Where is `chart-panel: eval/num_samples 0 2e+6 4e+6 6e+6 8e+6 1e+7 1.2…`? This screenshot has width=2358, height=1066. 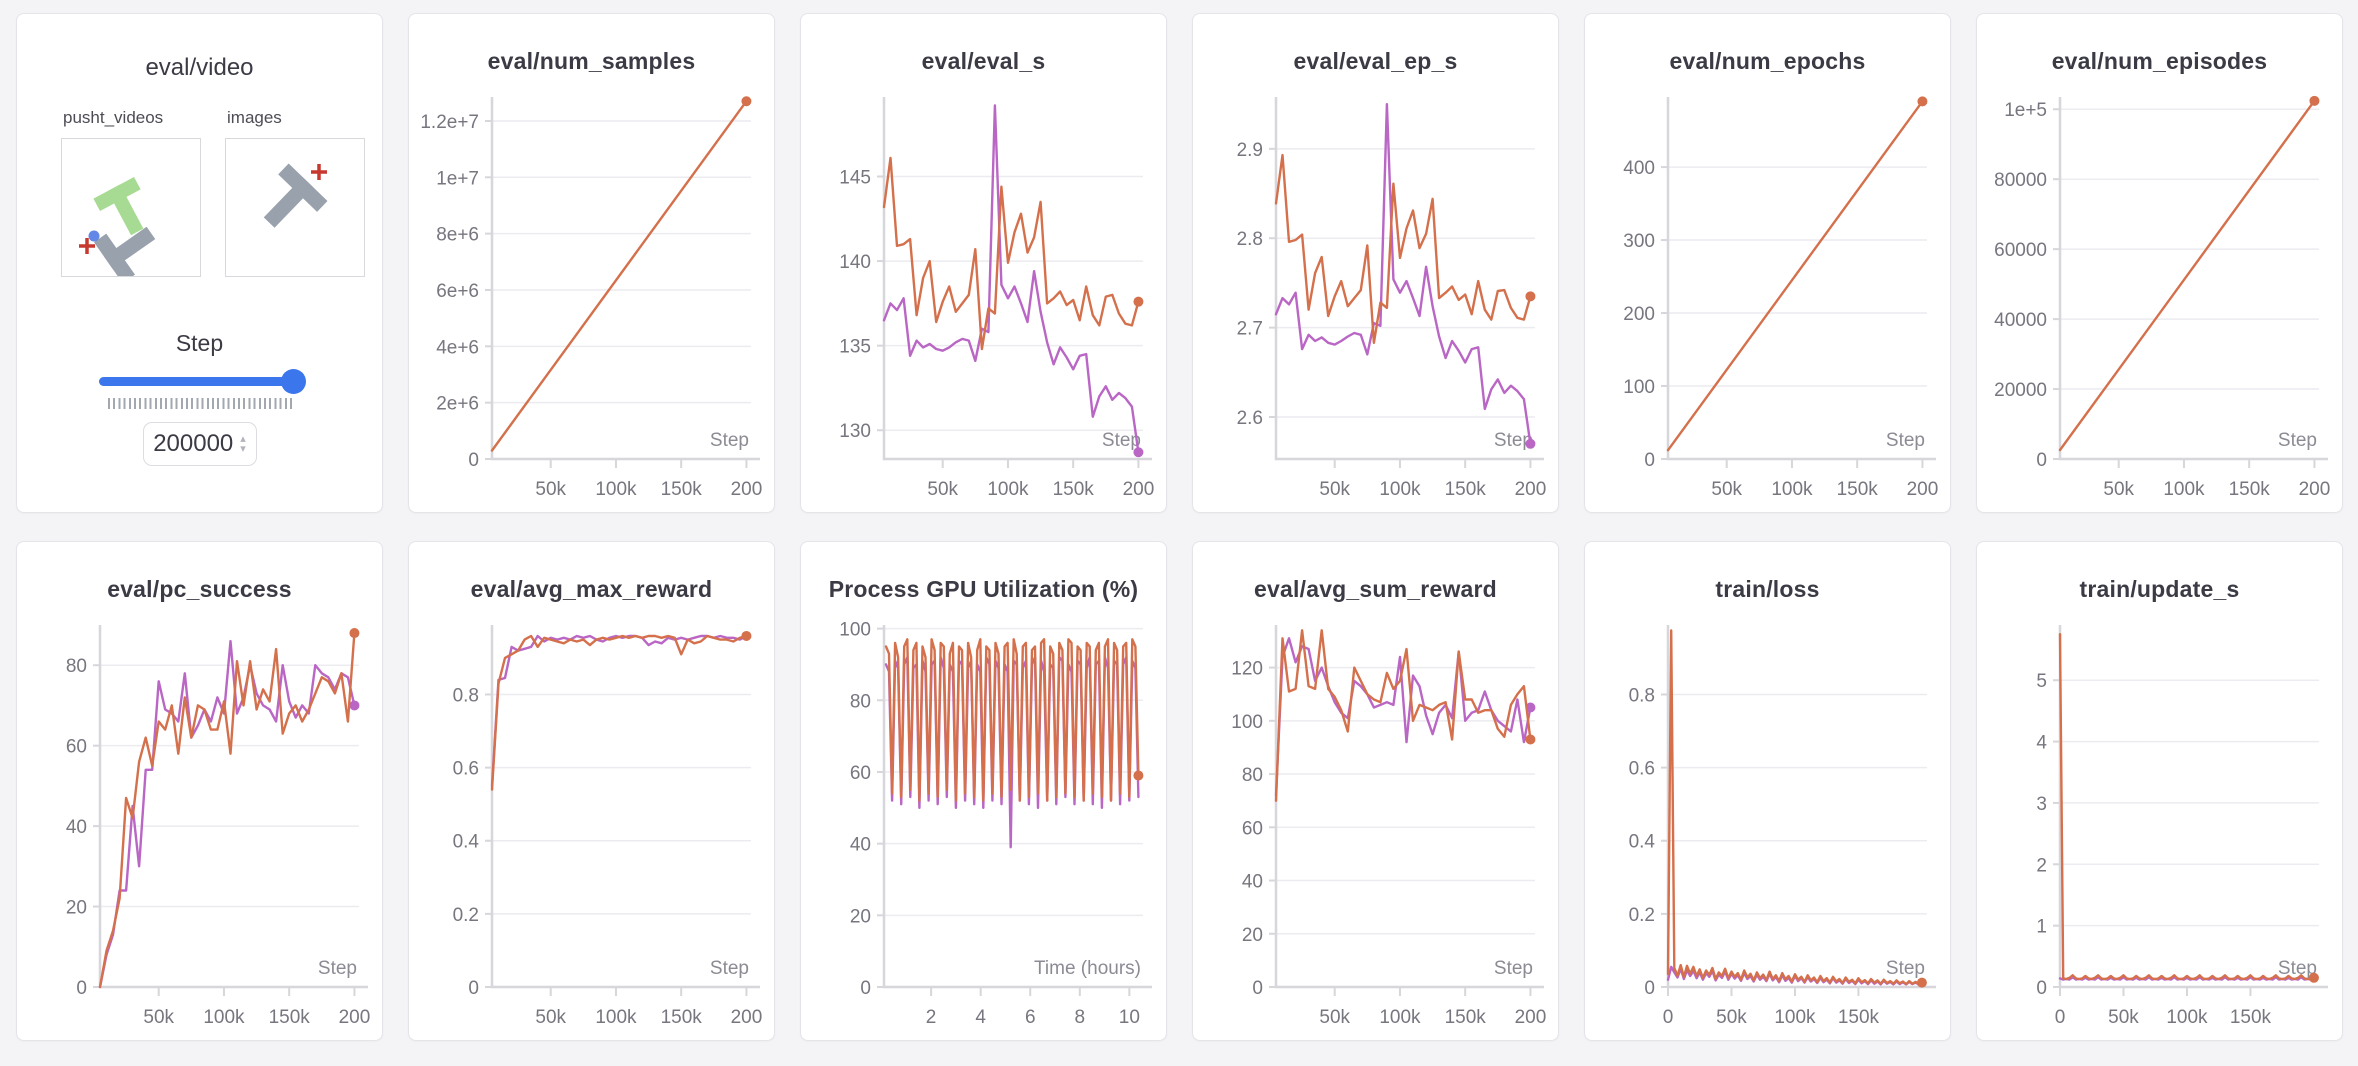
chart-panel: eval/num_samples 0 2e+6 4e+6 6e+6 8e+6 1e+7 1.2… is located at coordinates (591, 263).